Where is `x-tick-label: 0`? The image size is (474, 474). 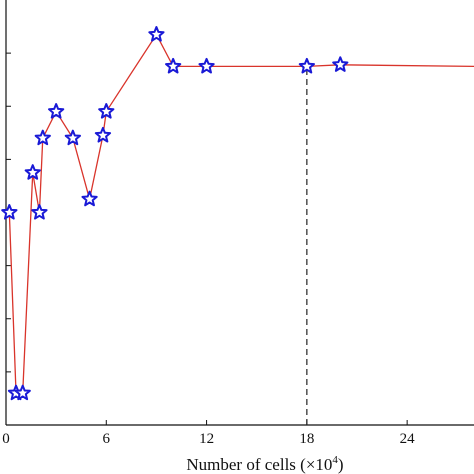
x-tick-label: 0 is located at coordinates (6, 439).